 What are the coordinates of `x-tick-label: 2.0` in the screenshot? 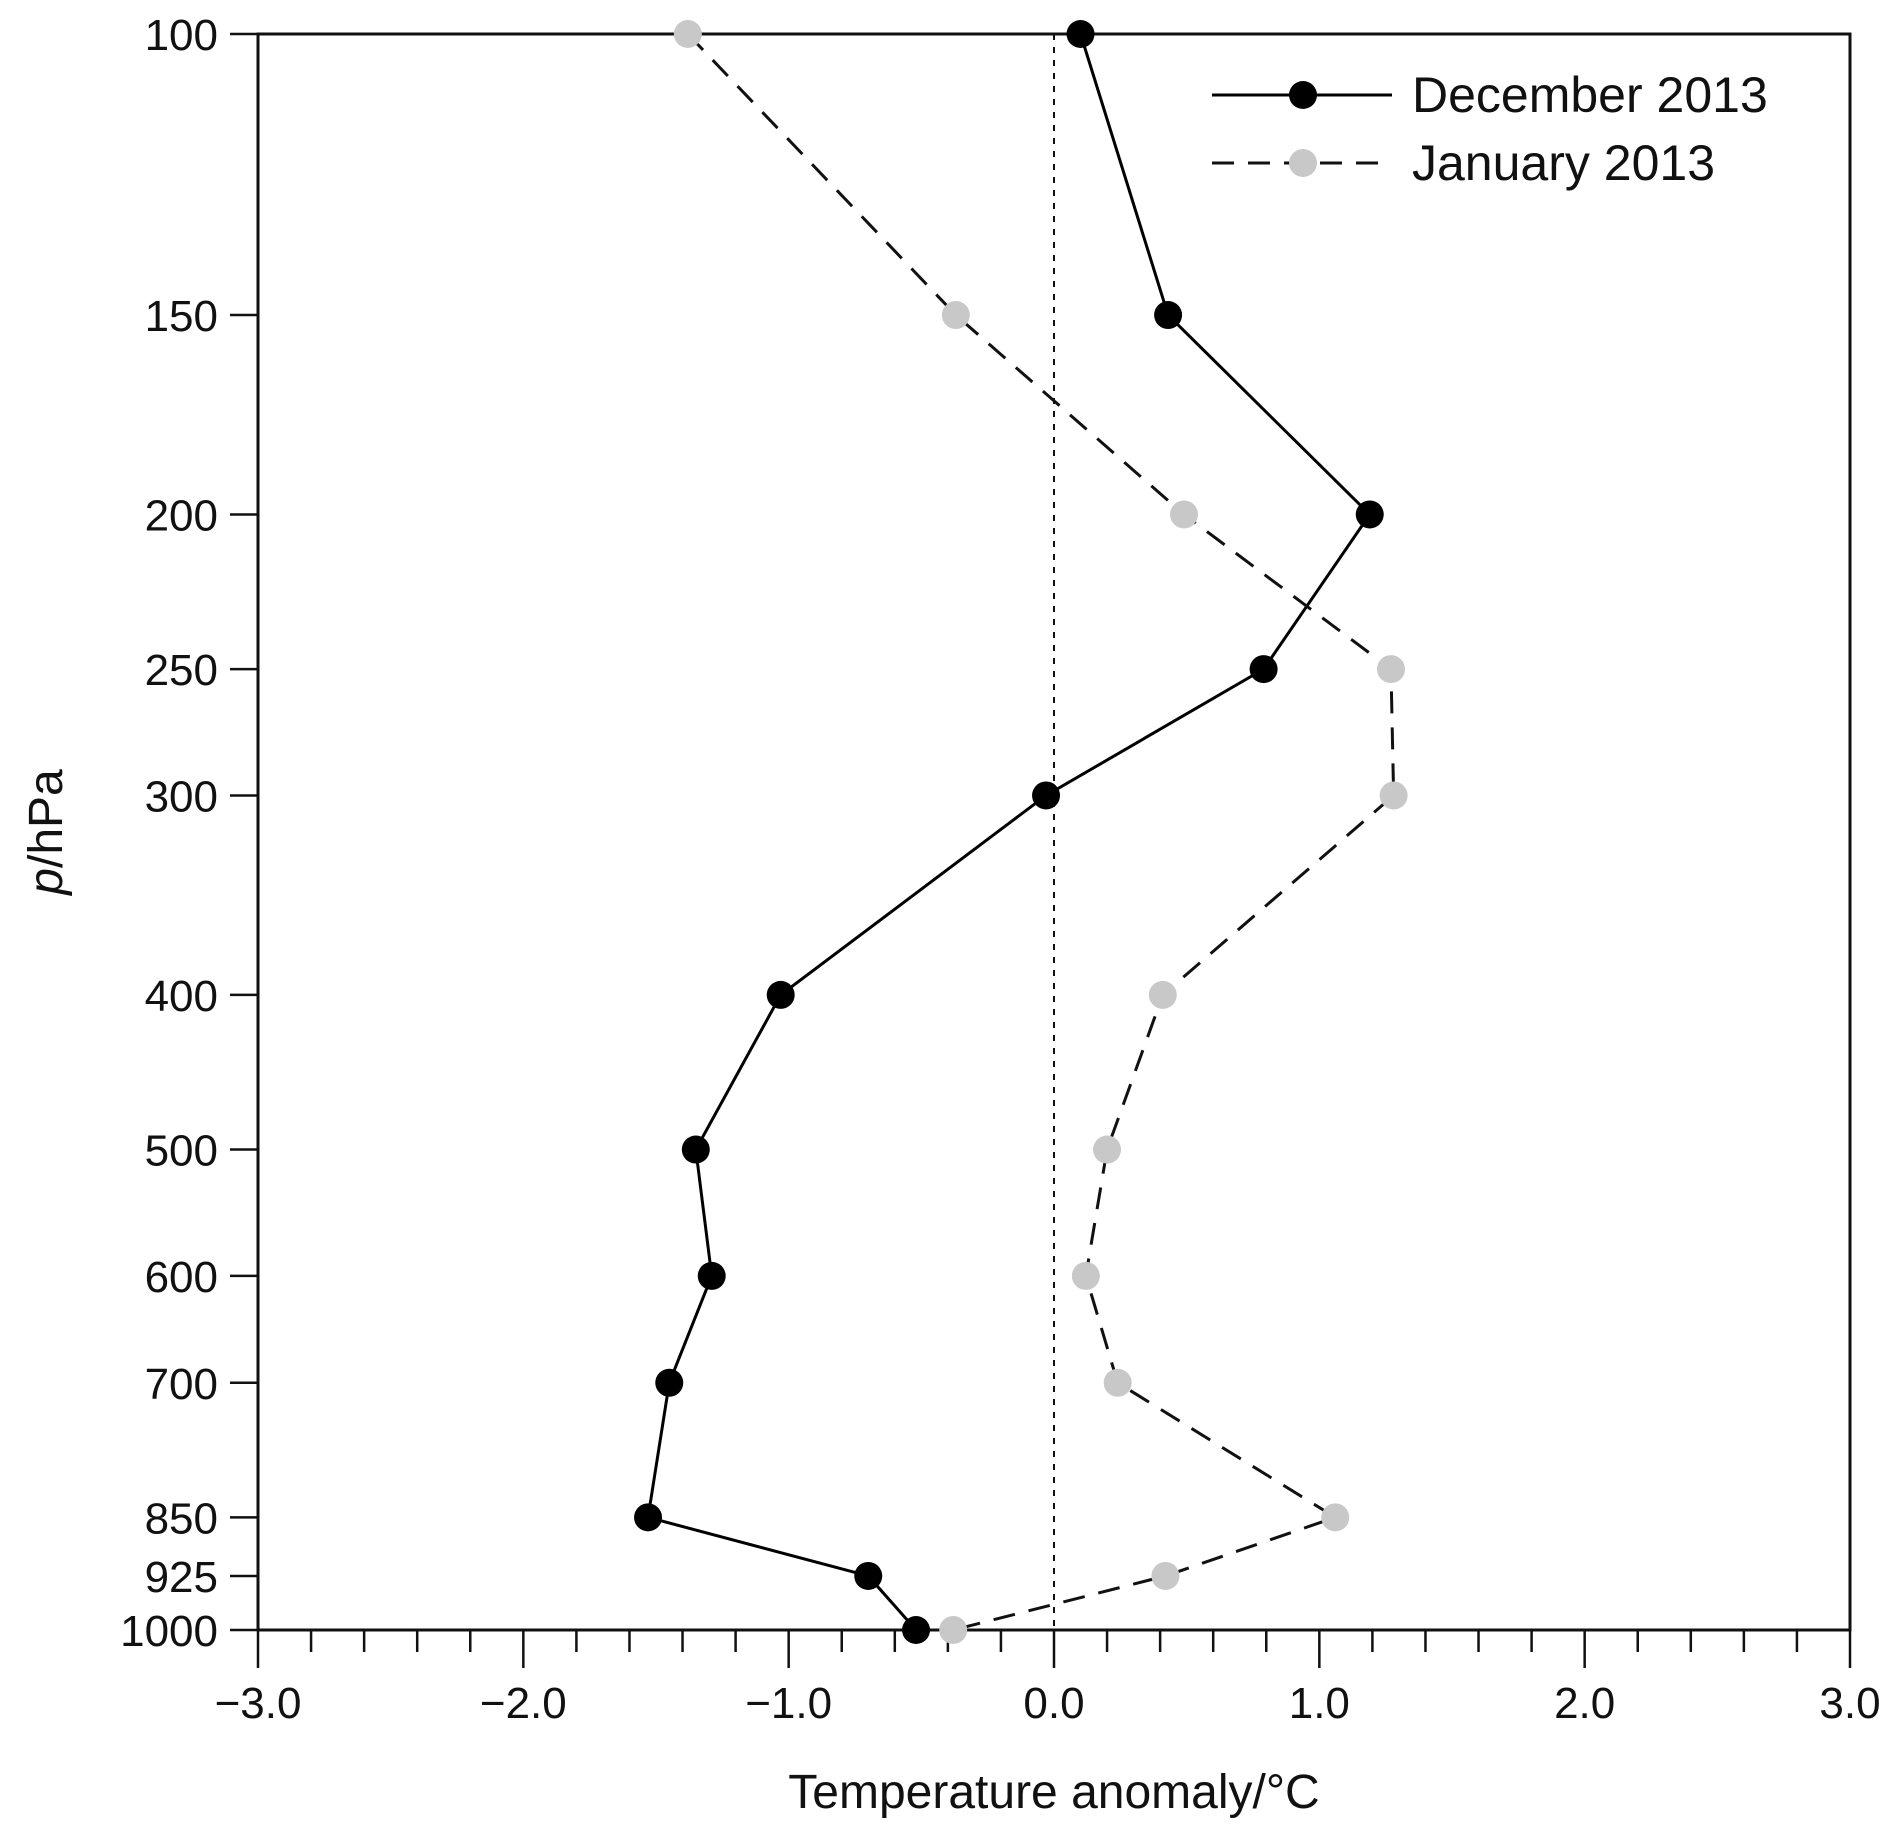 It's located at (1584, 1703).